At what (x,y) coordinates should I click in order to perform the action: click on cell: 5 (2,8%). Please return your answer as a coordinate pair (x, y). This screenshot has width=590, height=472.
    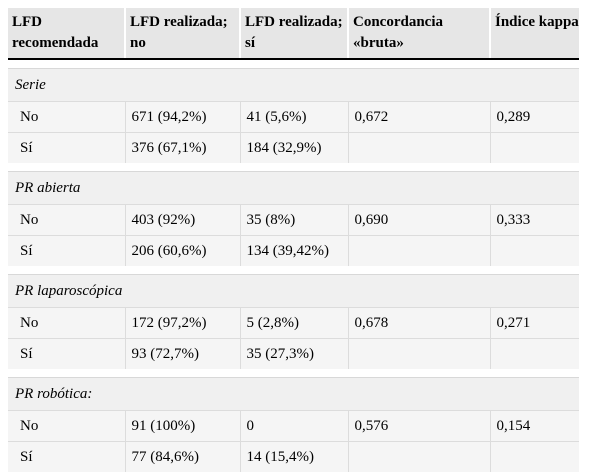
    Looking at the image, I should click on (294, 323).